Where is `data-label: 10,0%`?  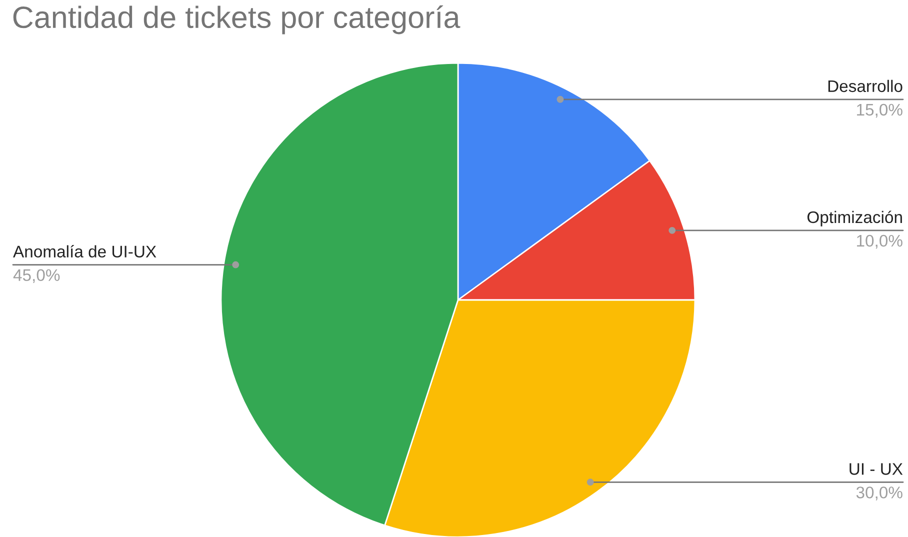 data-label: 10,0% is located at coordinates (879, 241).